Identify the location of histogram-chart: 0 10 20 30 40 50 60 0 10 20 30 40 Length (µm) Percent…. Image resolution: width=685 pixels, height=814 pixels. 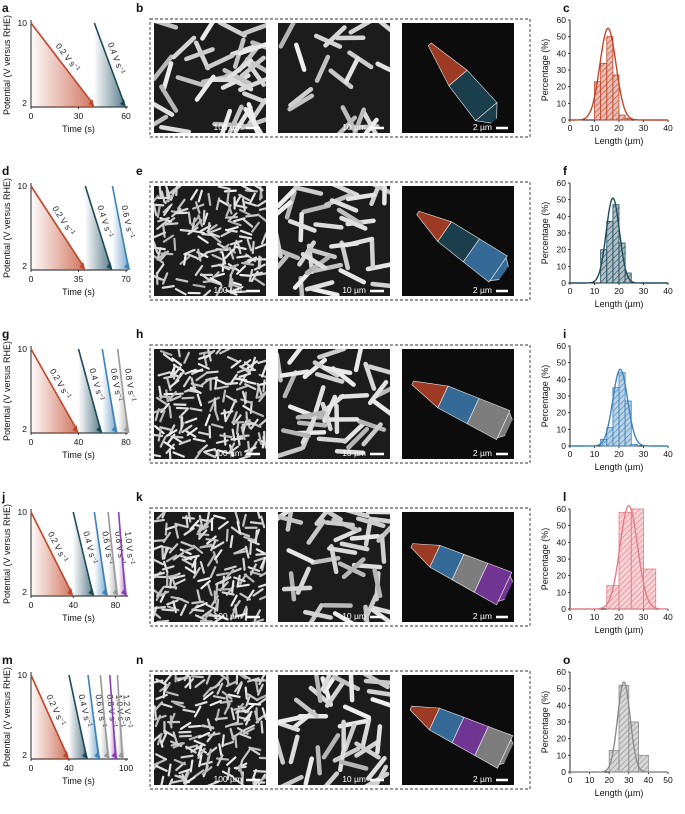
(606, 80).